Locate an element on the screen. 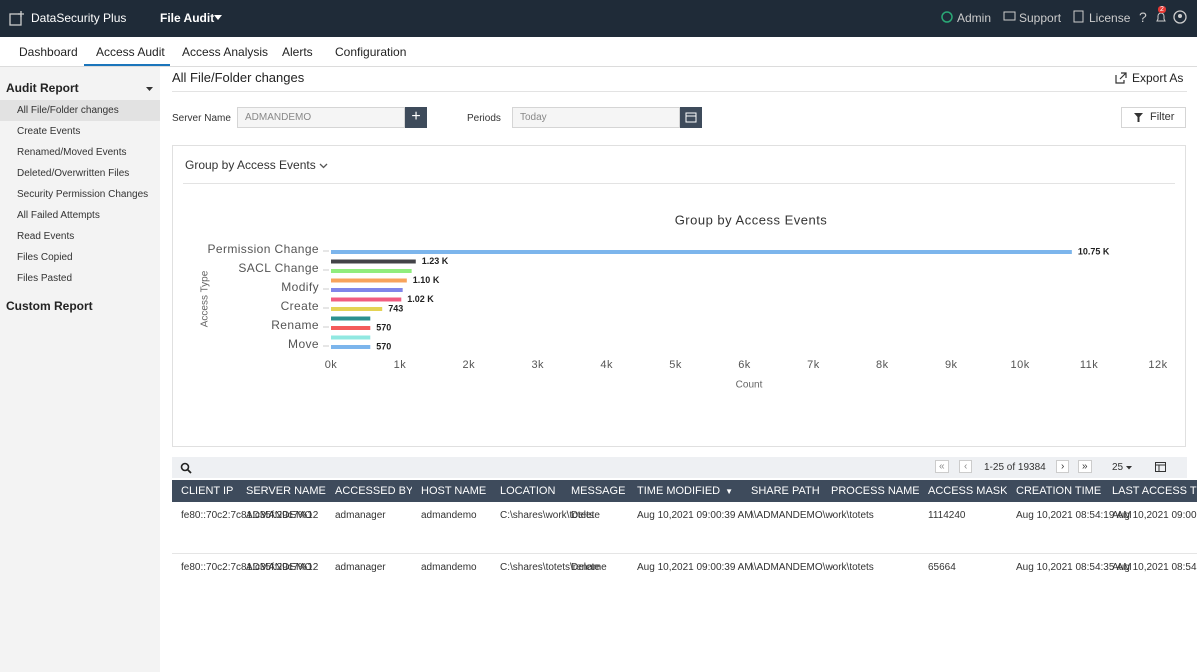  column-header: LAST ACCESS TIME is located at coordinates (1150, 491).